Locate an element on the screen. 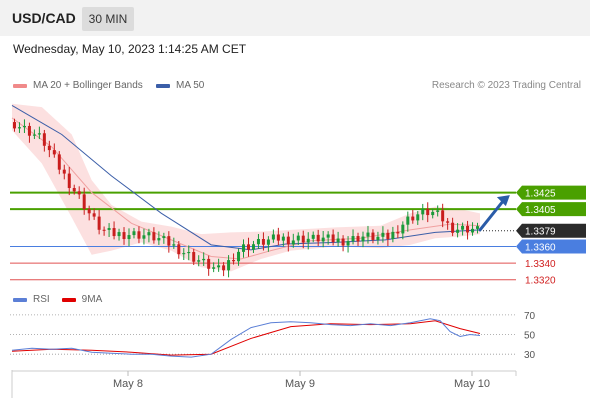 The image size is (590, 400). rsi-ma9-line is located at coordinates (246, 338).